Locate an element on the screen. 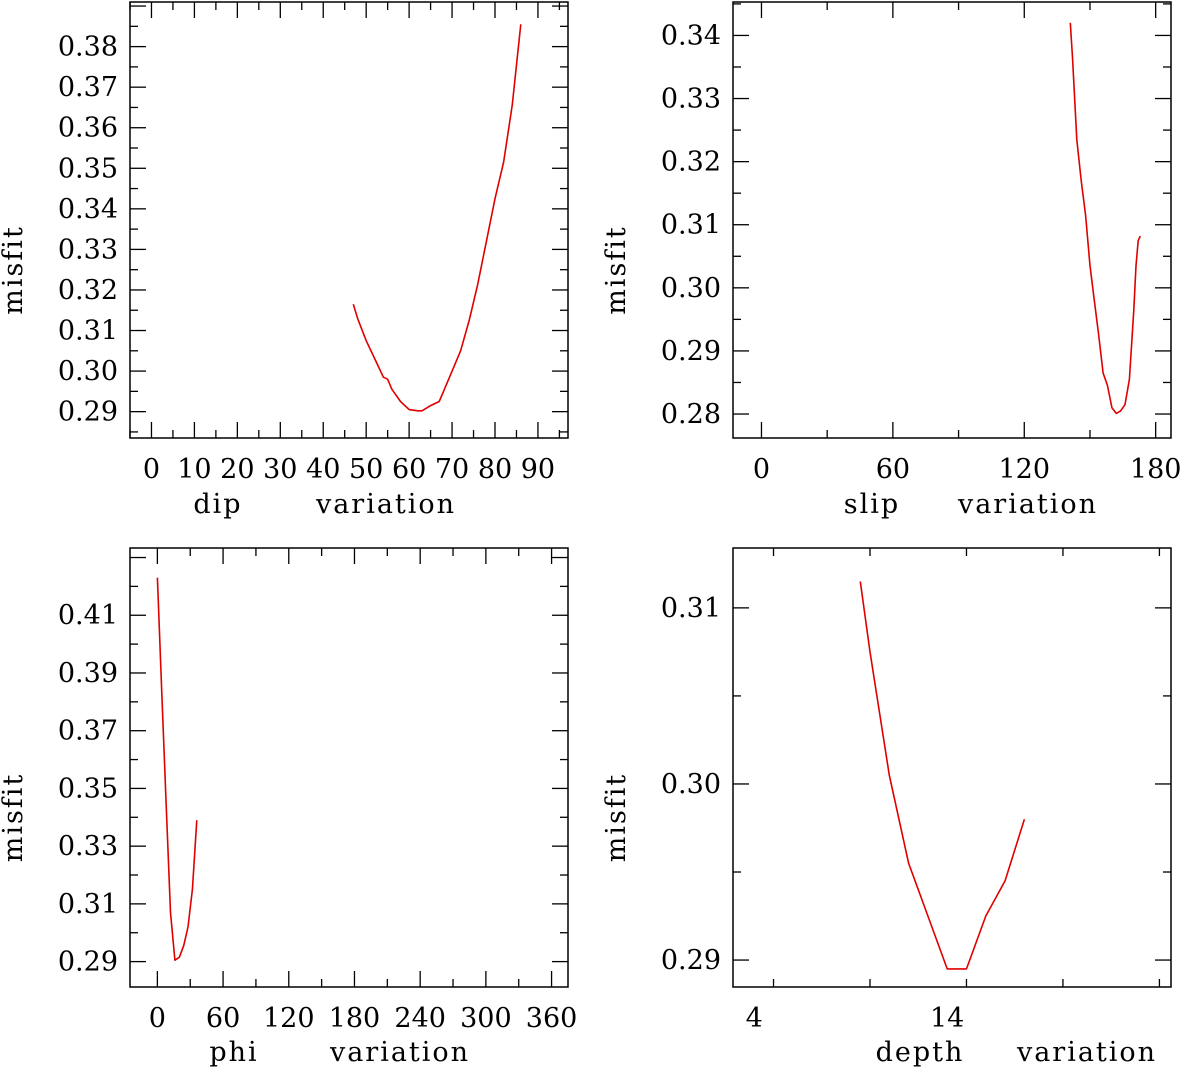  x-tick-label: 30 is located at coordinates (280, 469).